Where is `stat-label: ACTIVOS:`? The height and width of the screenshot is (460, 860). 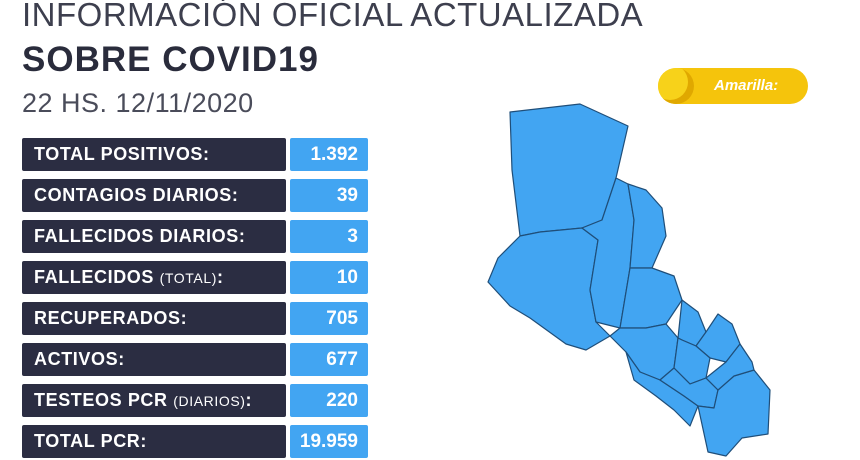 stat-label: ACTIVOS: is located at coordinates (154, 359).